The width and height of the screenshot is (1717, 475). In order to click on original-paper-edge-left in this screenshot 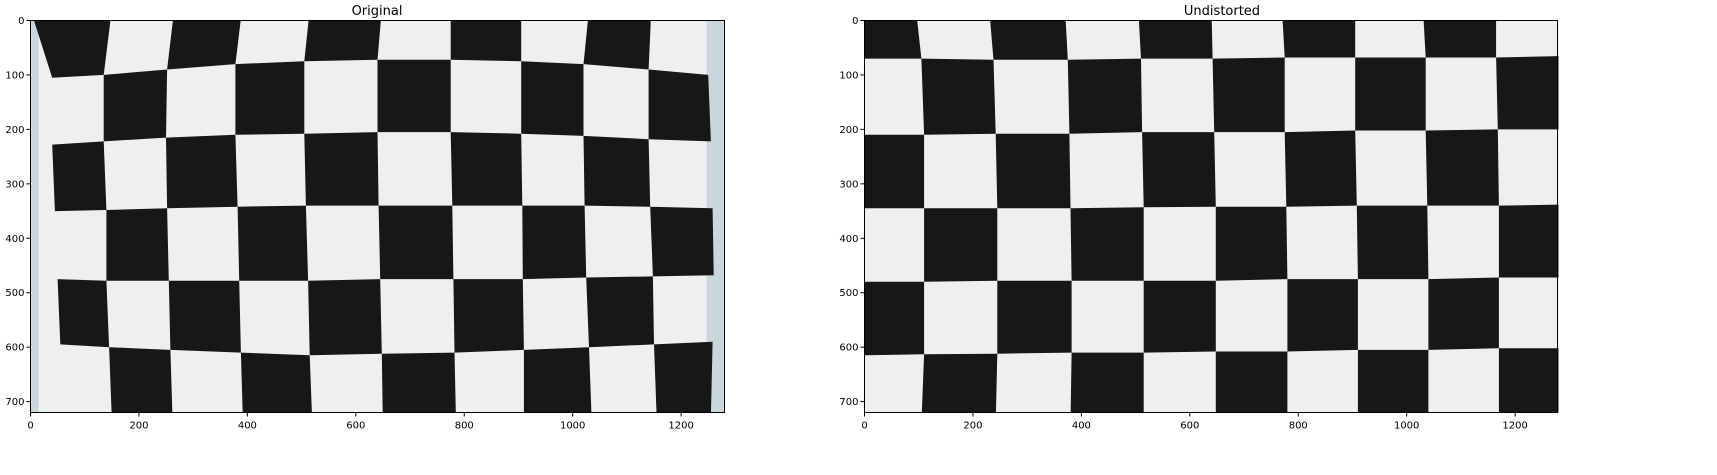, I will do `click(34, 216)`.